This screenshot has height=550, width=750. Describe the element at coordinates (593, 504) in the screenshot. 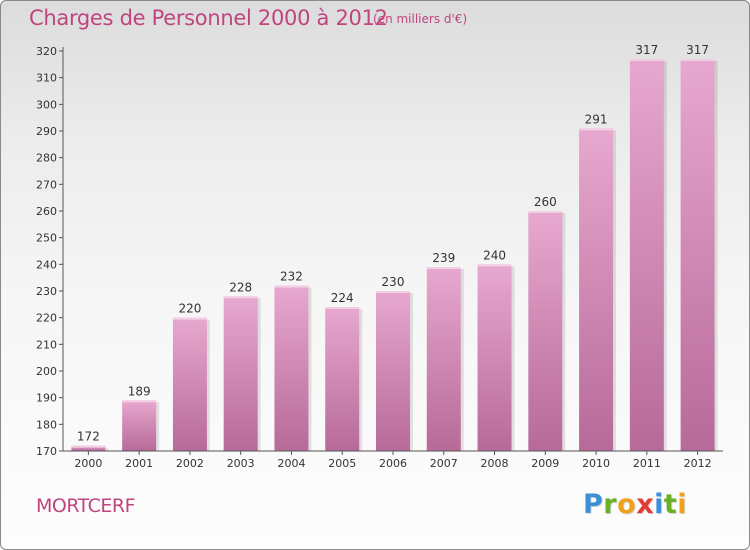

I see `logo-letter: P` at that location.